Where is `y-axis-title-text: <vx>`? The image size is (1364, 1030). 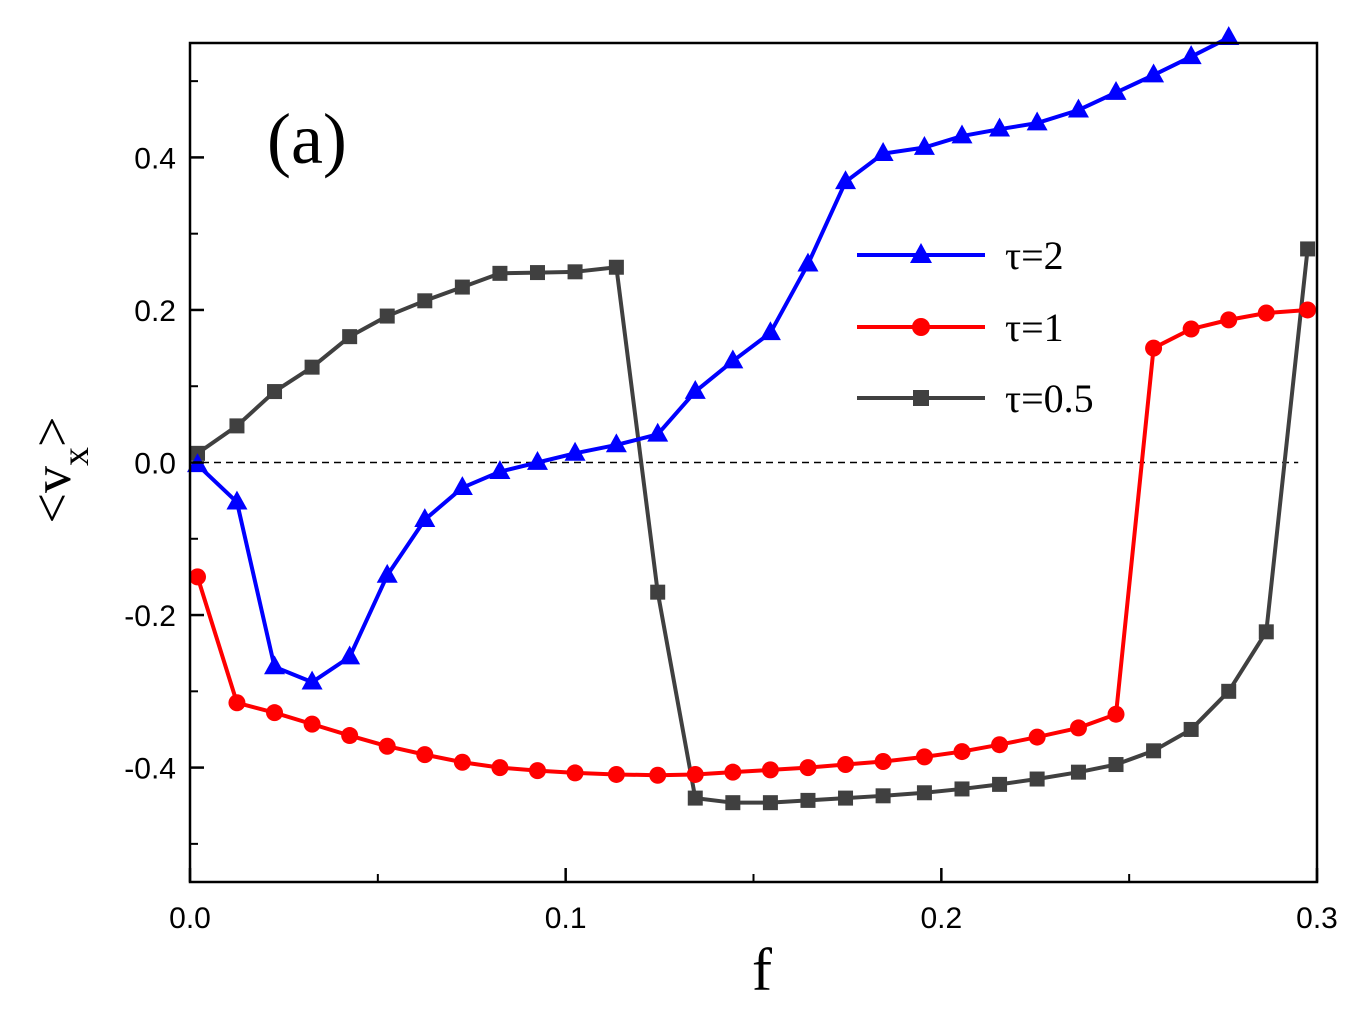 y-axis-title-text: <vx> is located at coordinates (59, 470).